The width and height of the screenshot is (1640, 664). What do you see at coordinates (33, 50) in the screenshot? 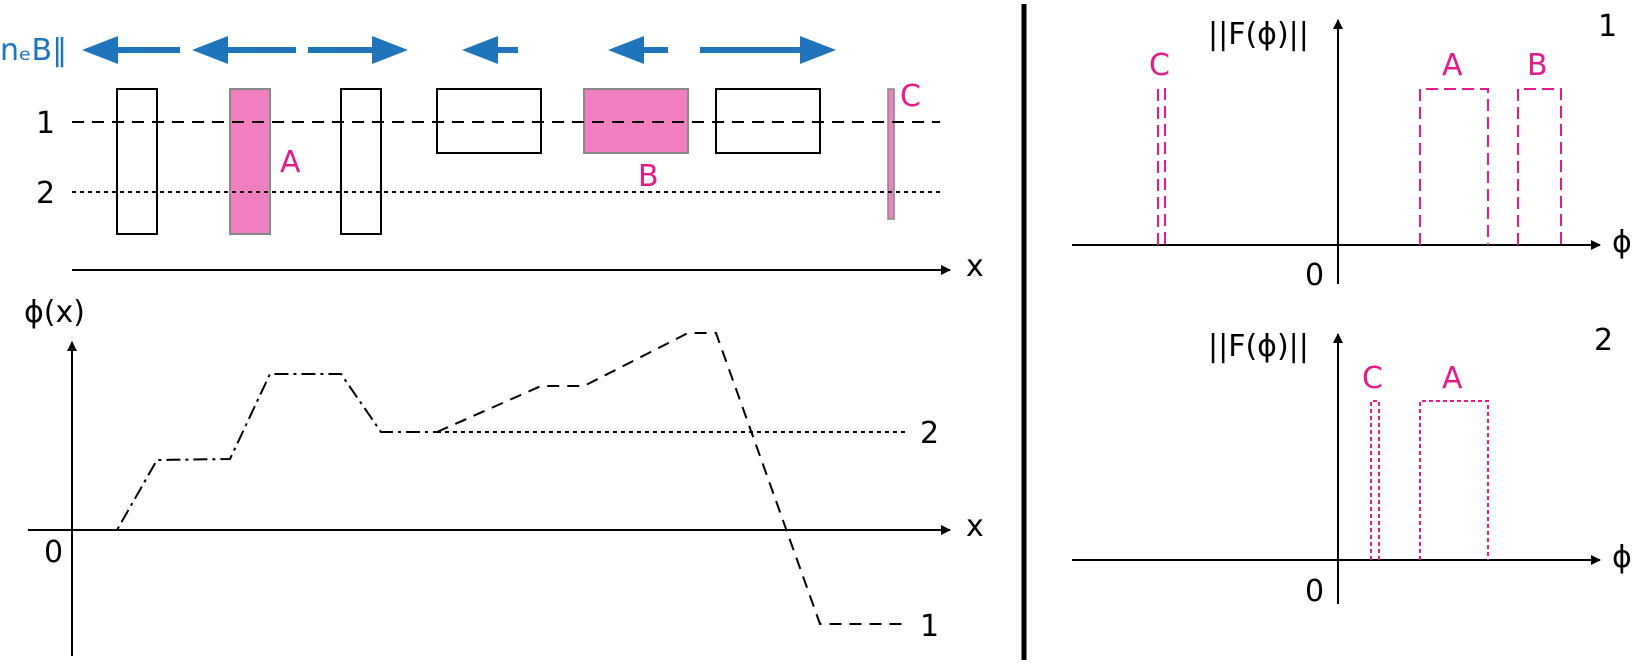
I see `field-label: nₑB‖` at bounding box center [33, 50].